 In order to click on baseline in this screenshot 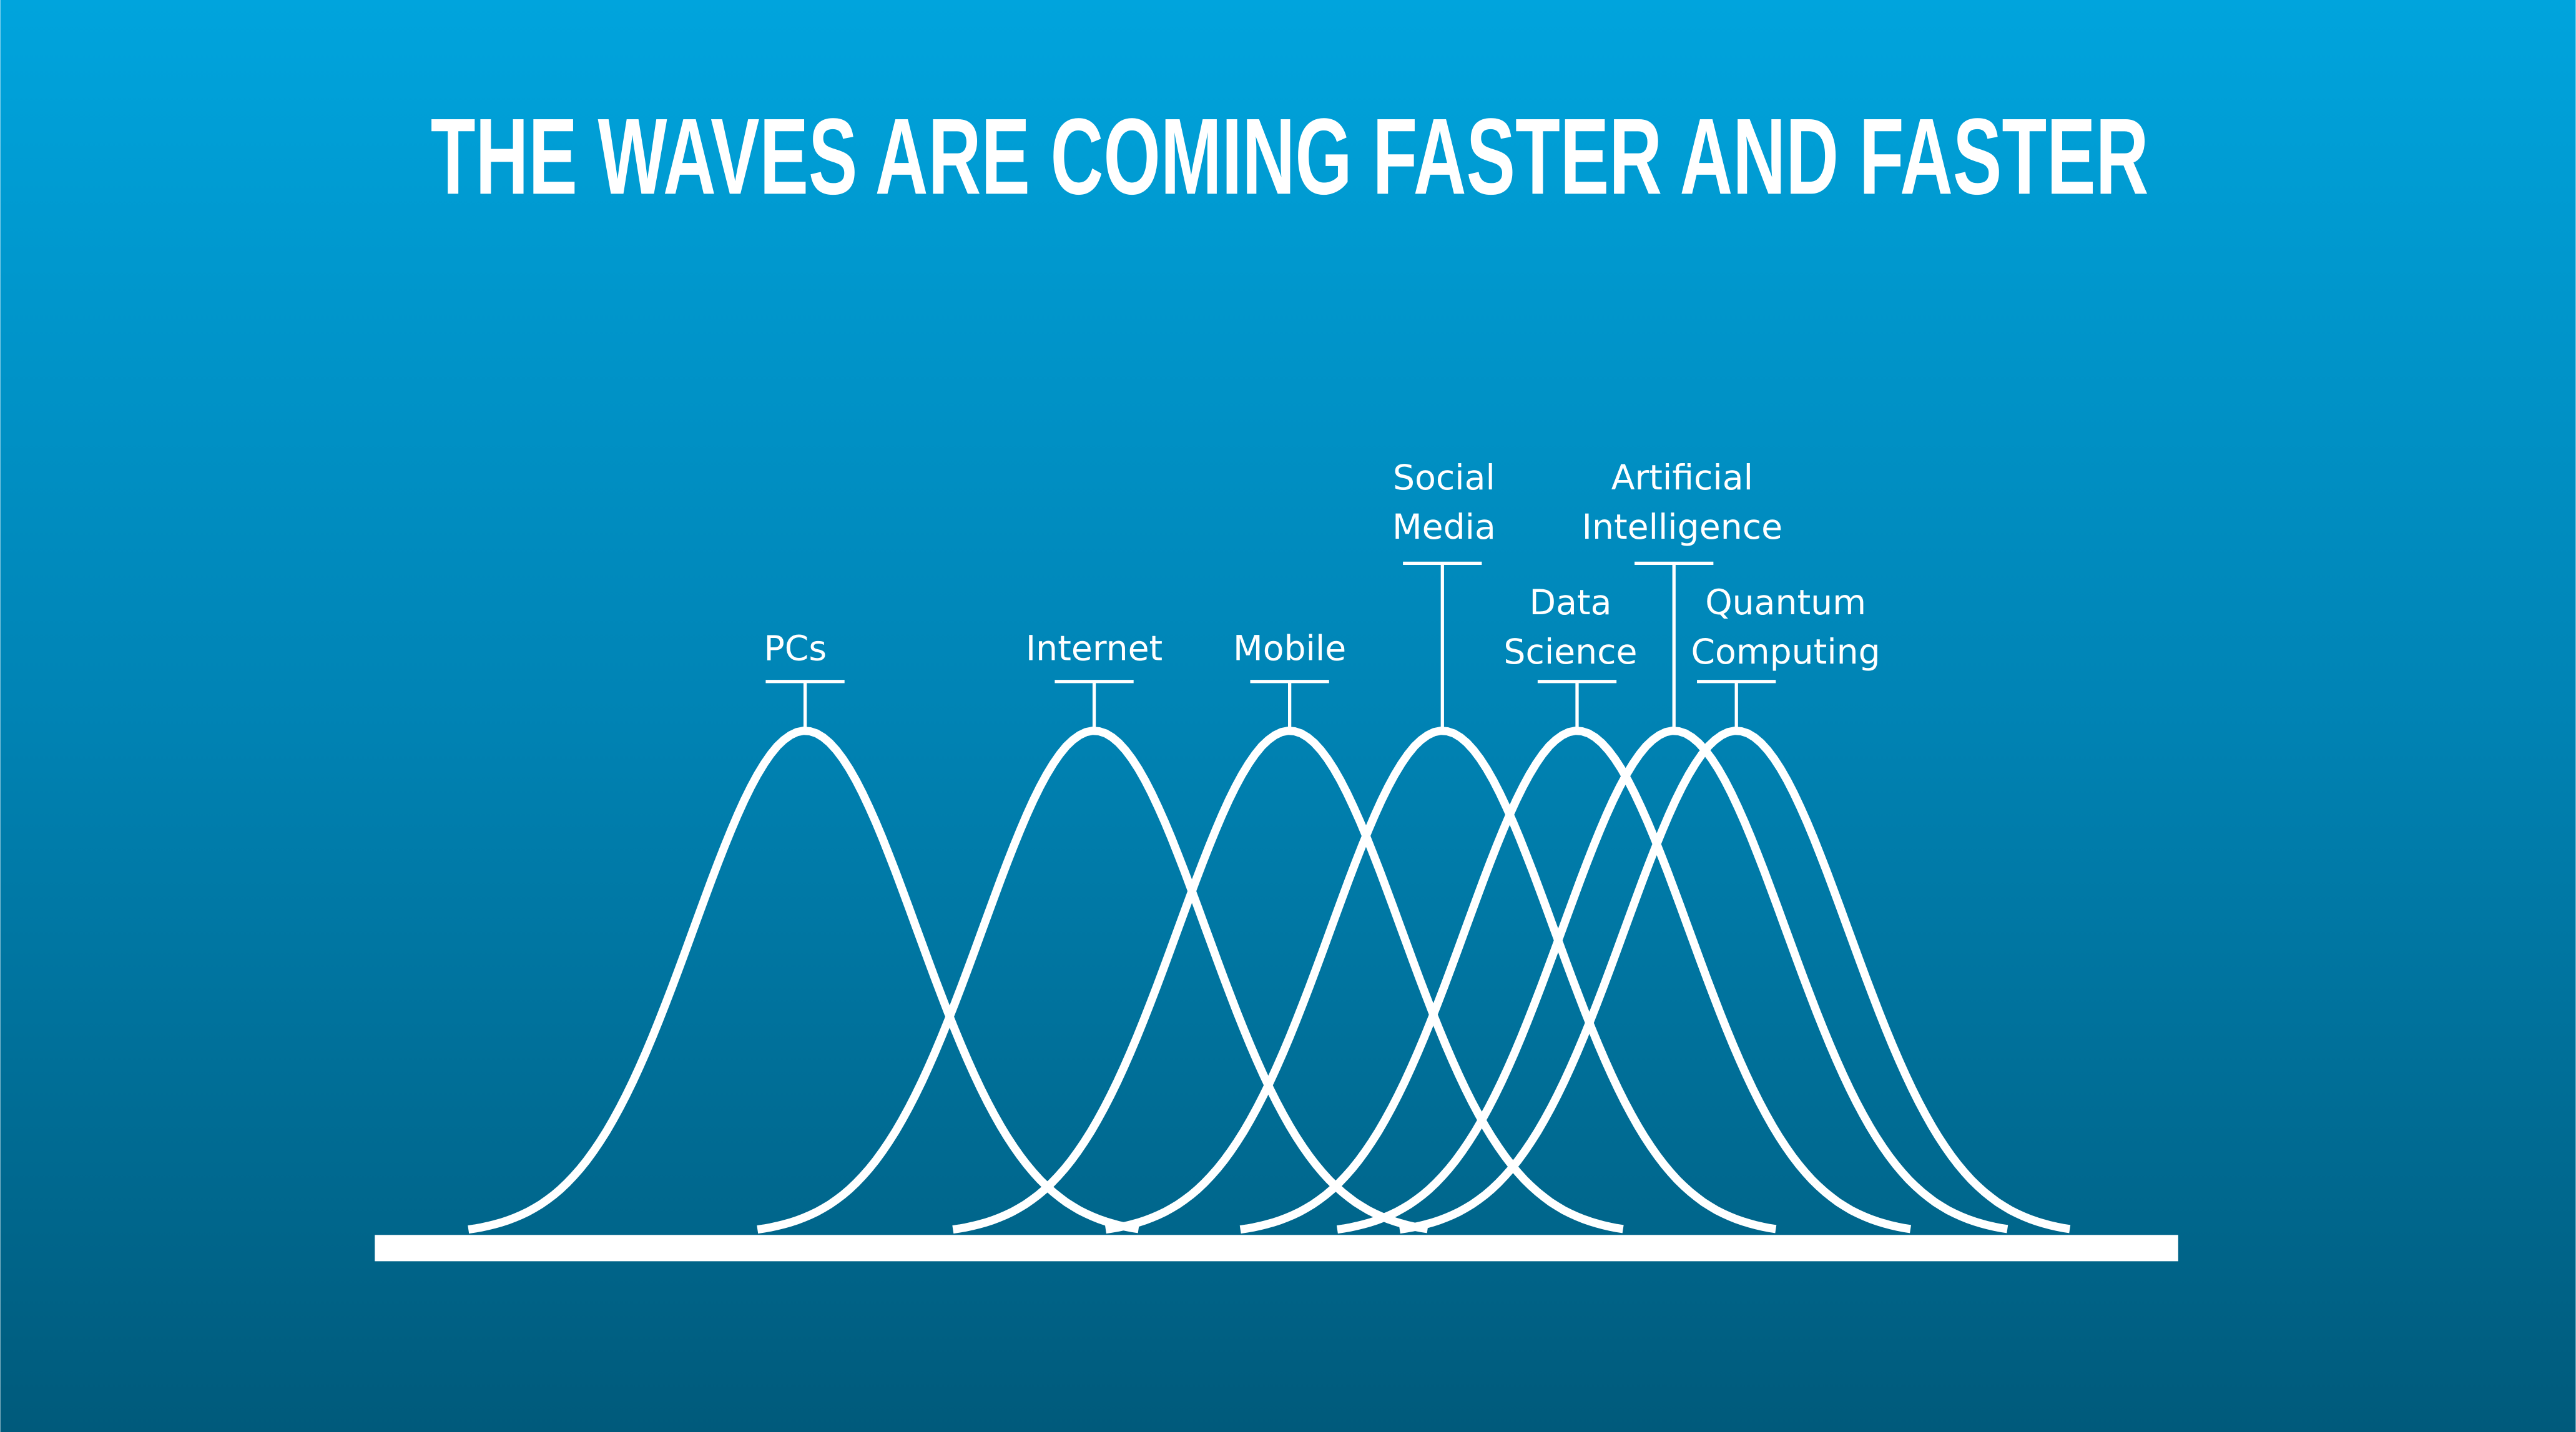, I will do `click(1276, 1248)`.